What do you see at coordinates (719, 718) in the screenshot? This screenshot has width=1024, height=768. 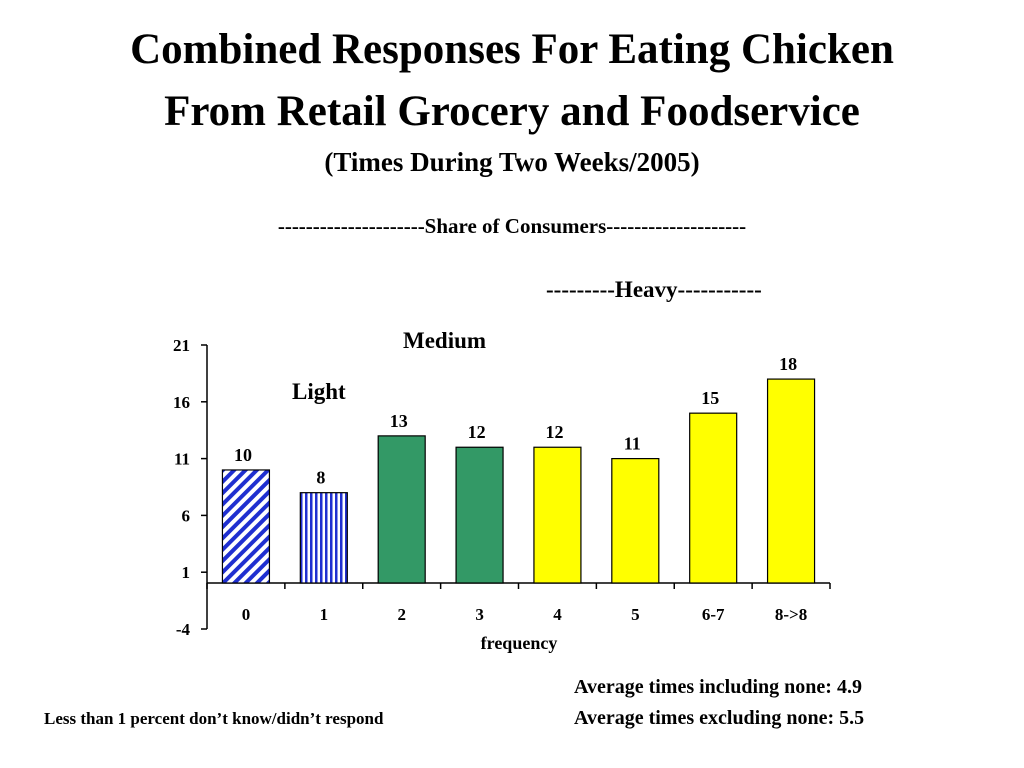 I see `average-excluding-none: Average times excluding none: 5.5` at bounding box center [719, 718].